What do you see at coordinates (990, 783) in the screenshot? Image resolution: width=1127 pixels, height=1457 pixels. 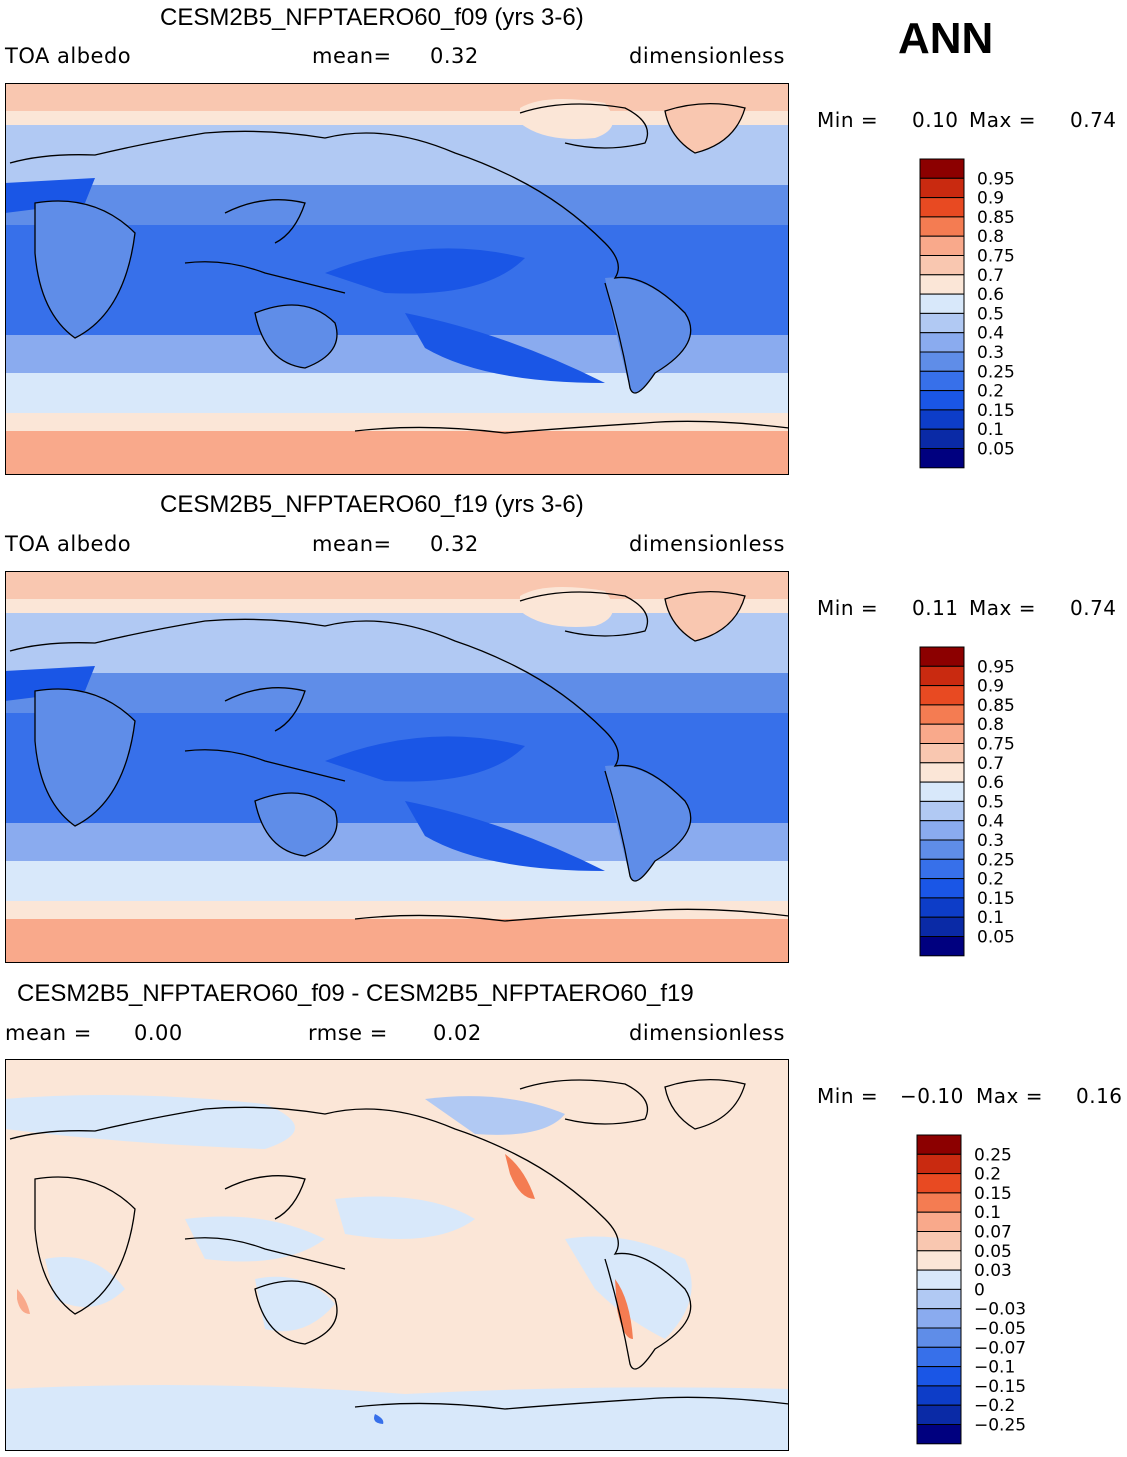 I see `panel-2-colorbar-tick-label: 0.6` at bounding box center [990, 783].